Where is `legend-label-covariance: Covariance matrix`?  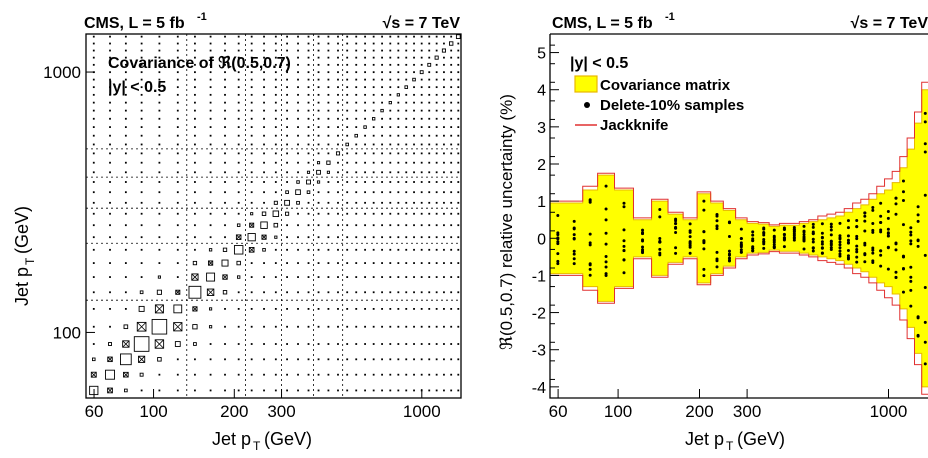 legend-label-covariance: Covariance matrix is located at coordinates (665, 85).